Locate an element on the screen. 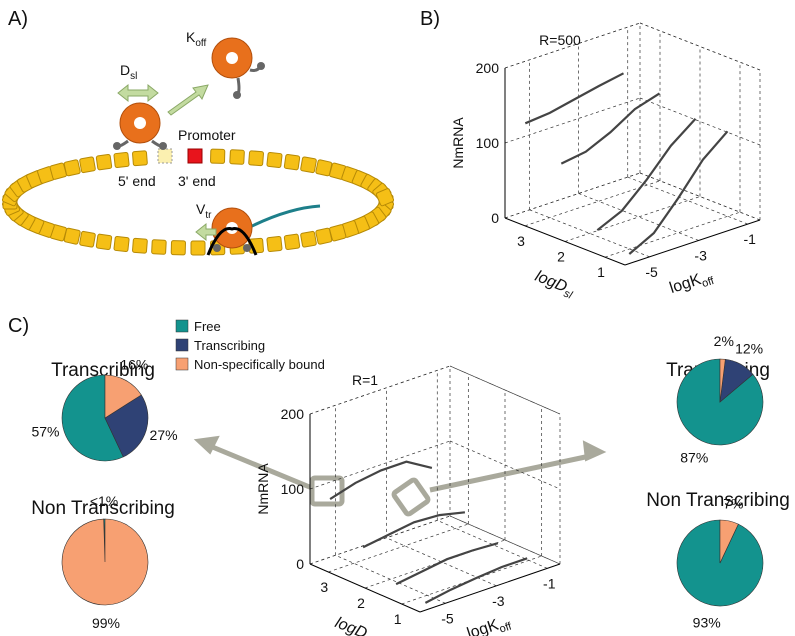 The width and height of the screenshot is (795, 636). pie-value-label: <1% is located at coordinates (104, 501).